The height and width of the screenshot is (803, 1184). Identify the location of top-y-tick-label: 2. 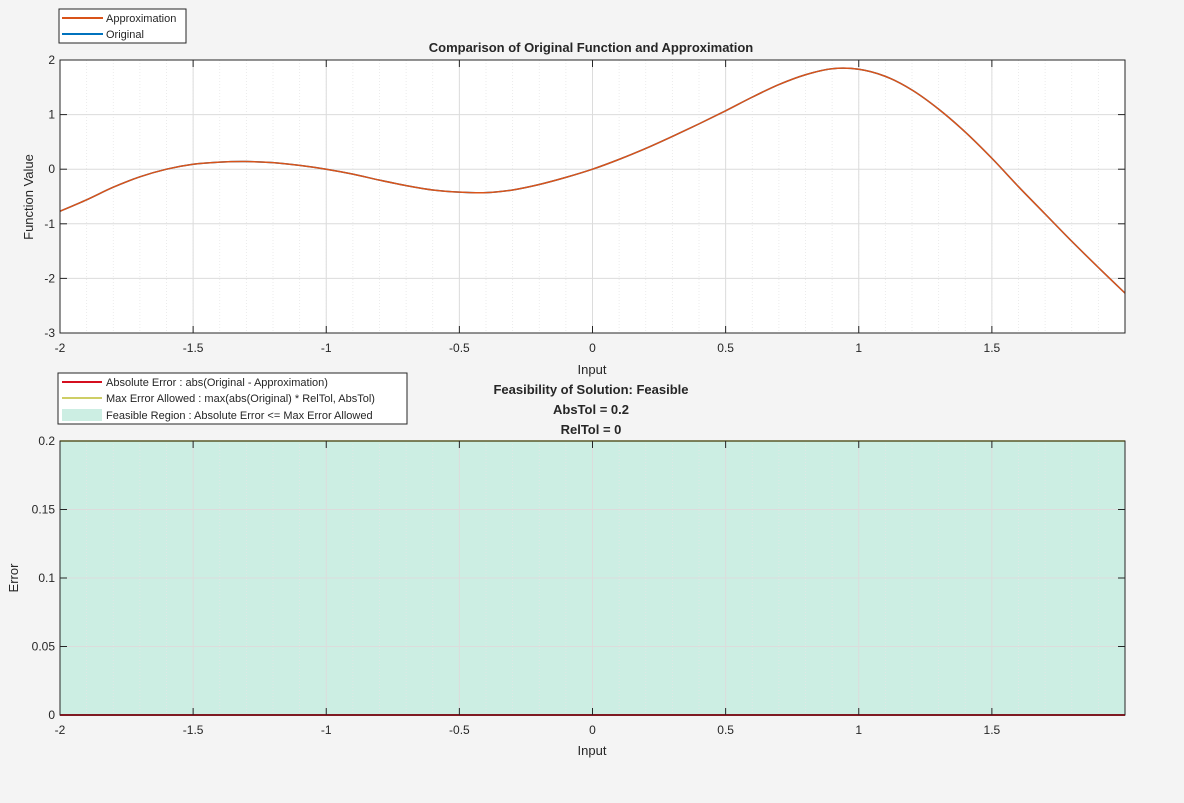
(51, 60).